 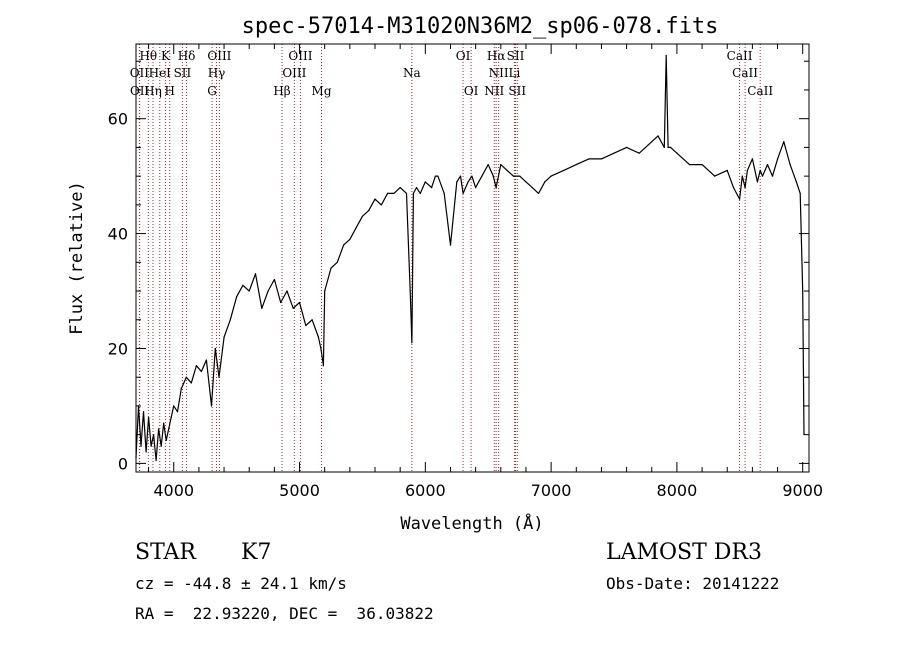 I want to click on line-label-g: G, so click(x=212, y=91).